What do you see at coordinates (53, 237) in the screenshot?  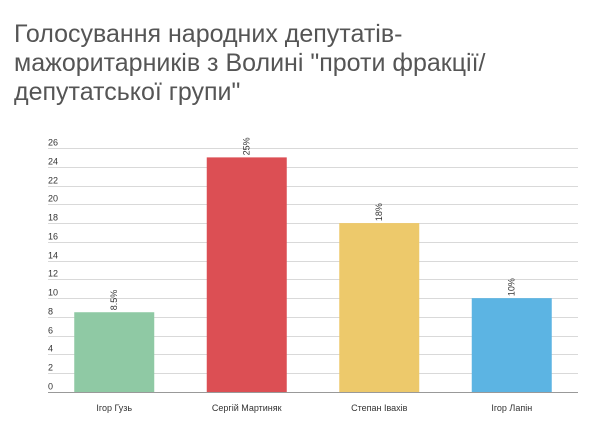 I see `y-tick-label: 16` at bounding box center [53, 237].